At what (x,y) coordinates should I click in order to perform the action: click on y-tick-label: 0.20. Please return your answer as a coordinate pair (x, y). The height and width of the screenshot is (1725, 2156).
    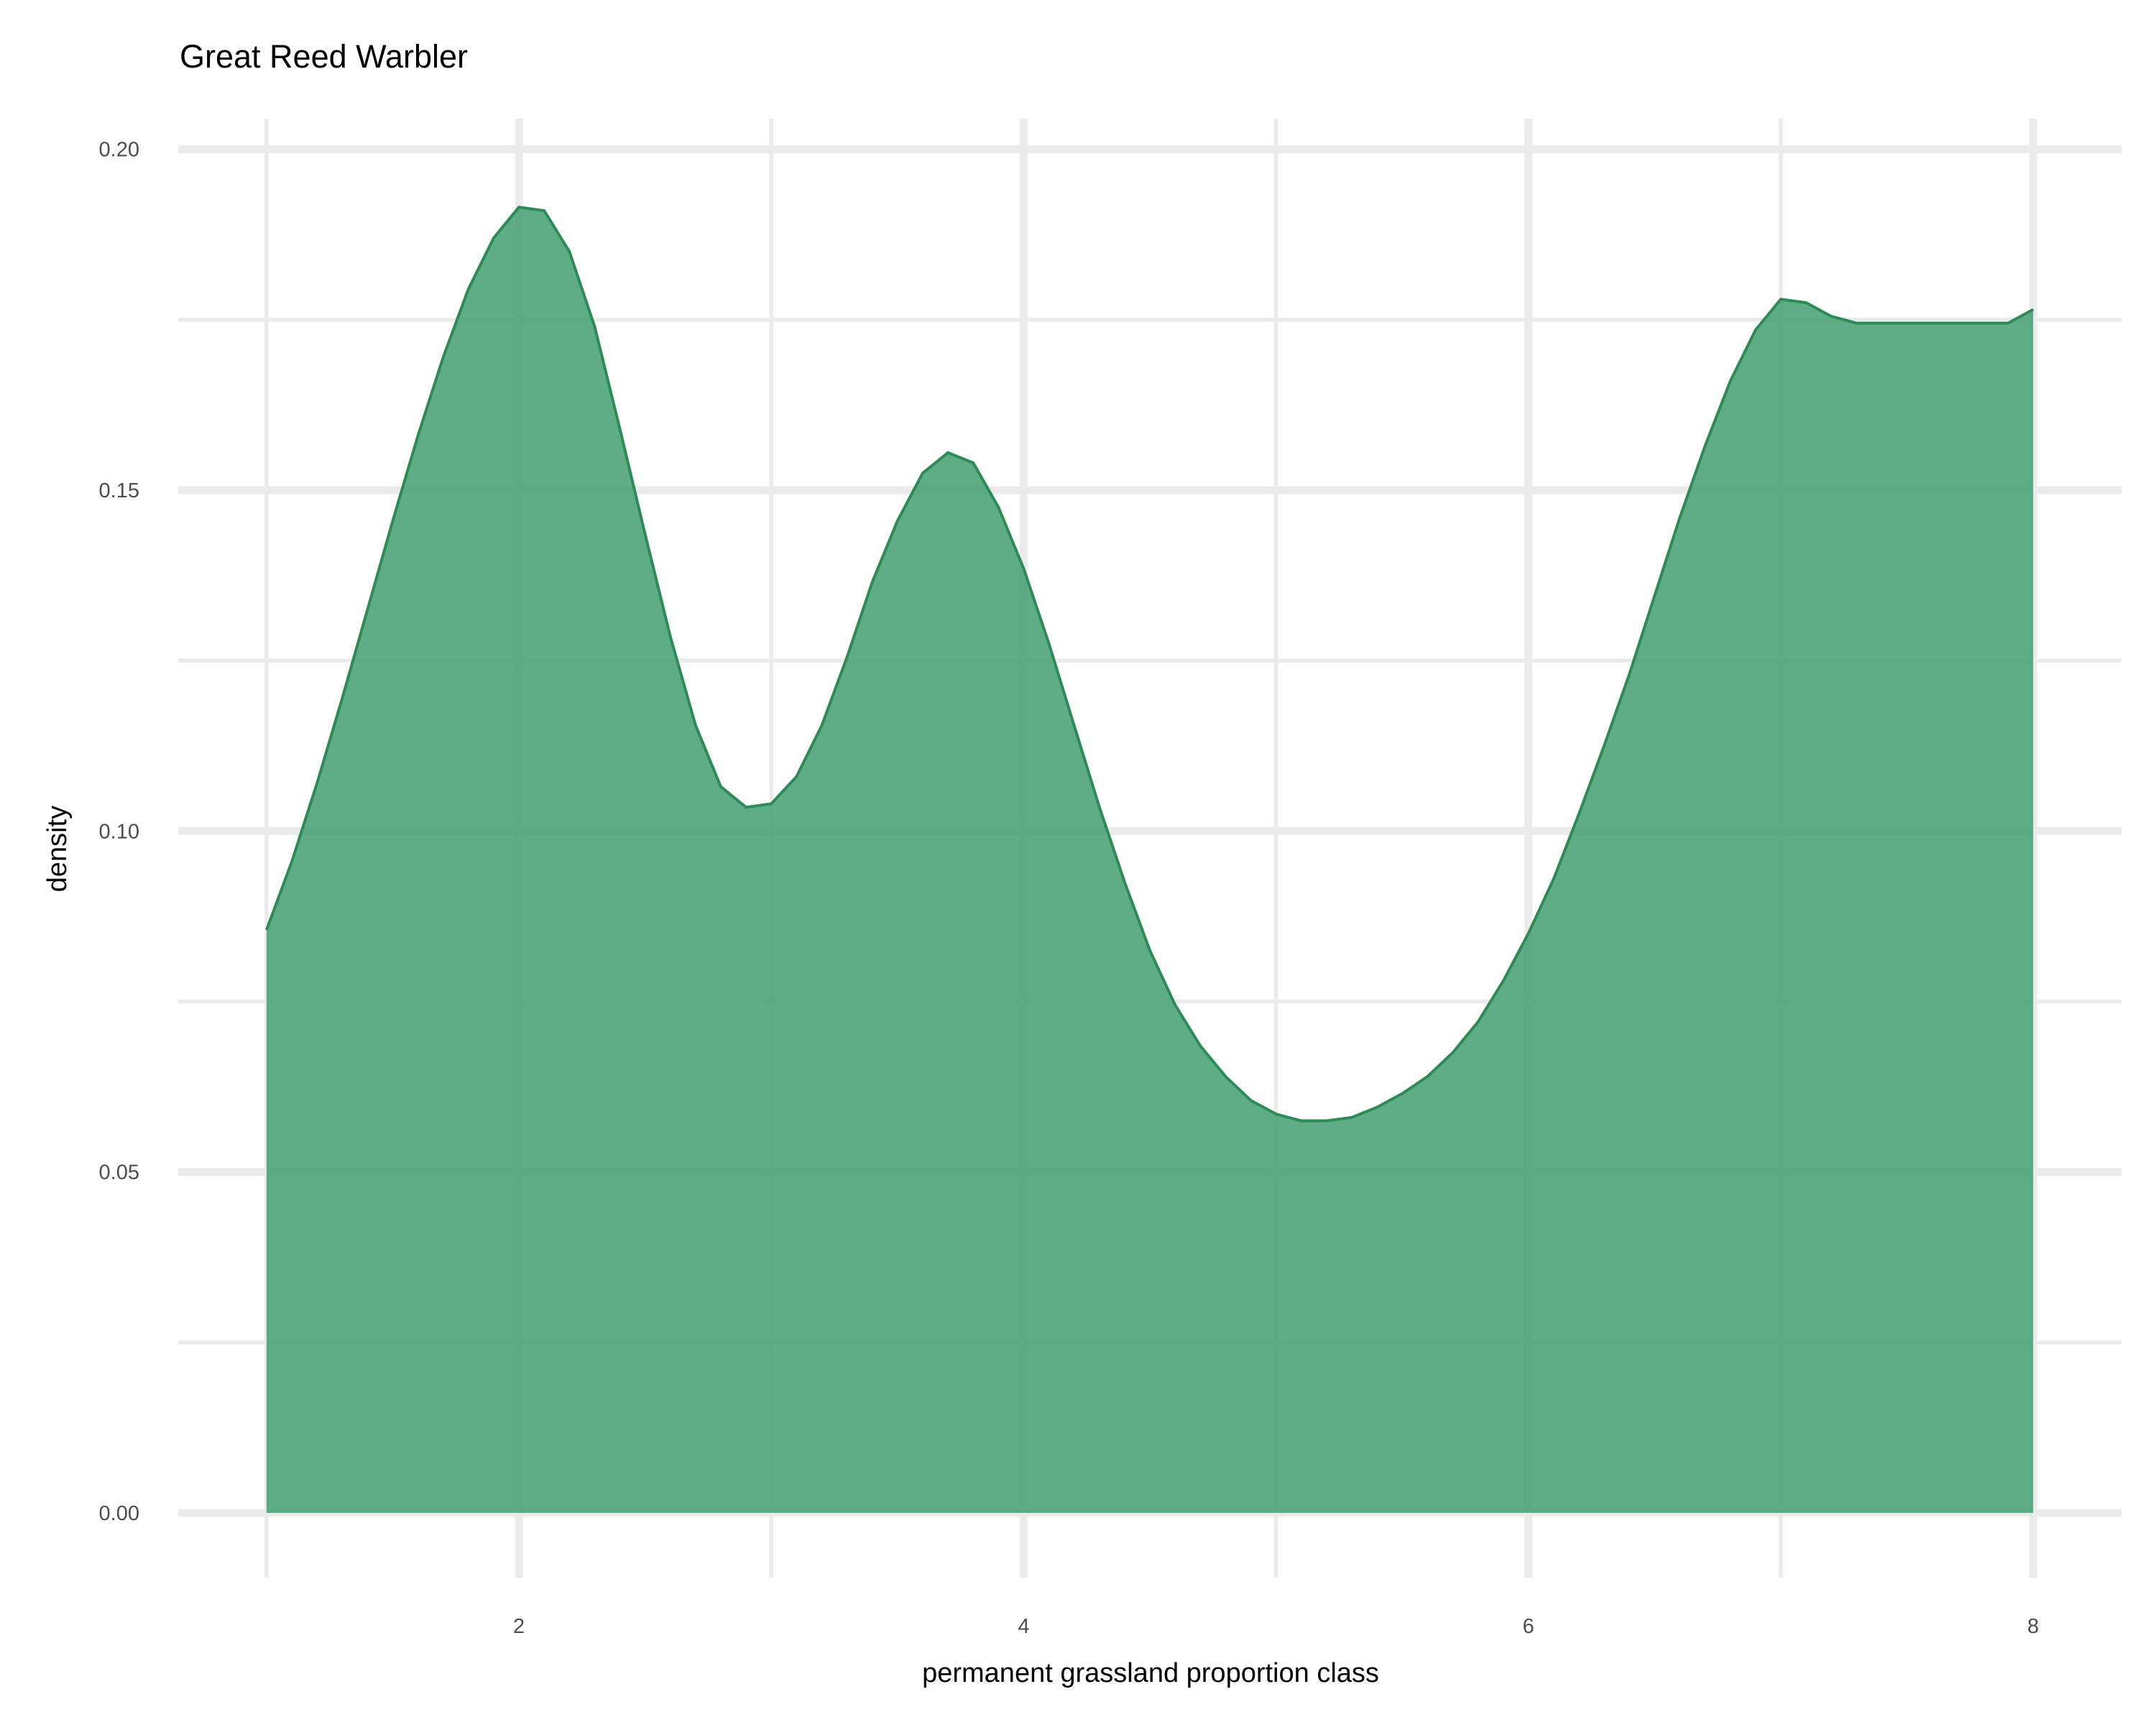
    Looking at the image, I should click on (119, 150).